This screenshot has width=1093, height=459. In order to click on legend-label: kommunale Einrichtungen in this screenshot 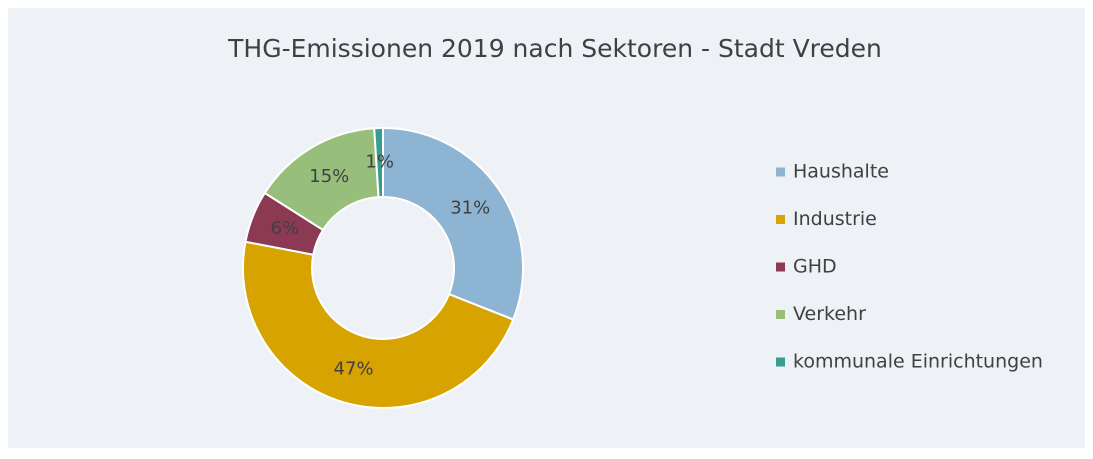, I will do `click(918, 362)`.